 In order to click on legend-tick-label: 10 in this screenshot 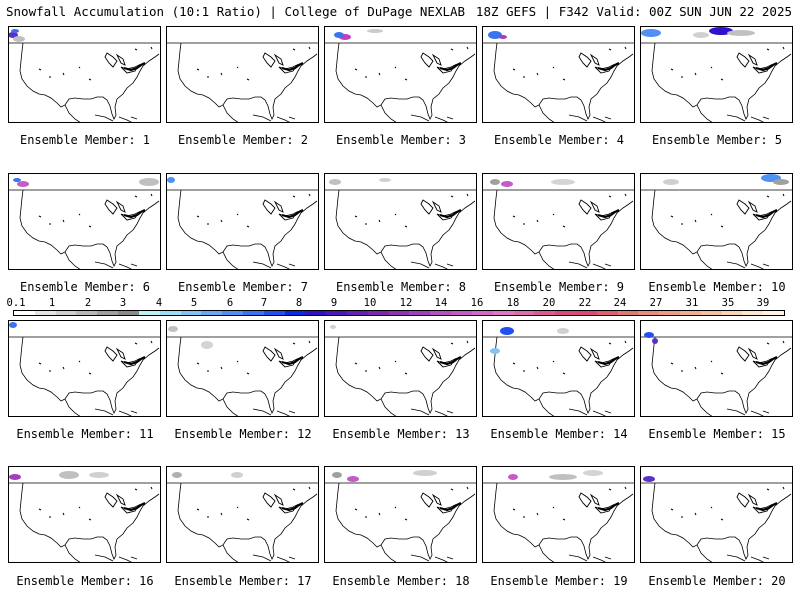, I will do `click(370, 303)`.